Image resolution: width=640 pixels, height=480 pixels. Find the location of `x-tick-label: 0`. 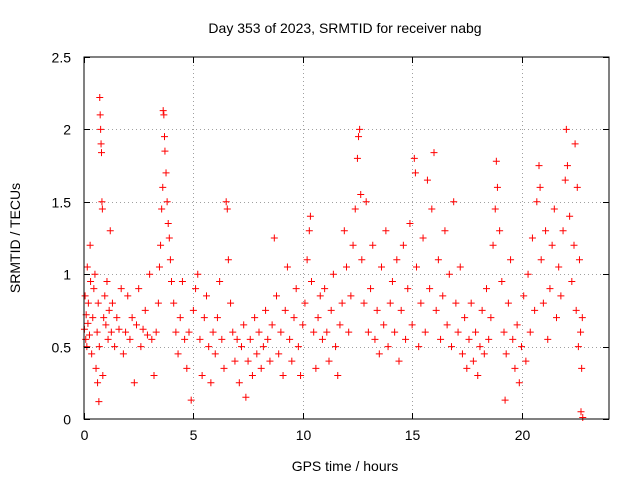

x-tick-label: 0 is located at coordinates (85, 435).